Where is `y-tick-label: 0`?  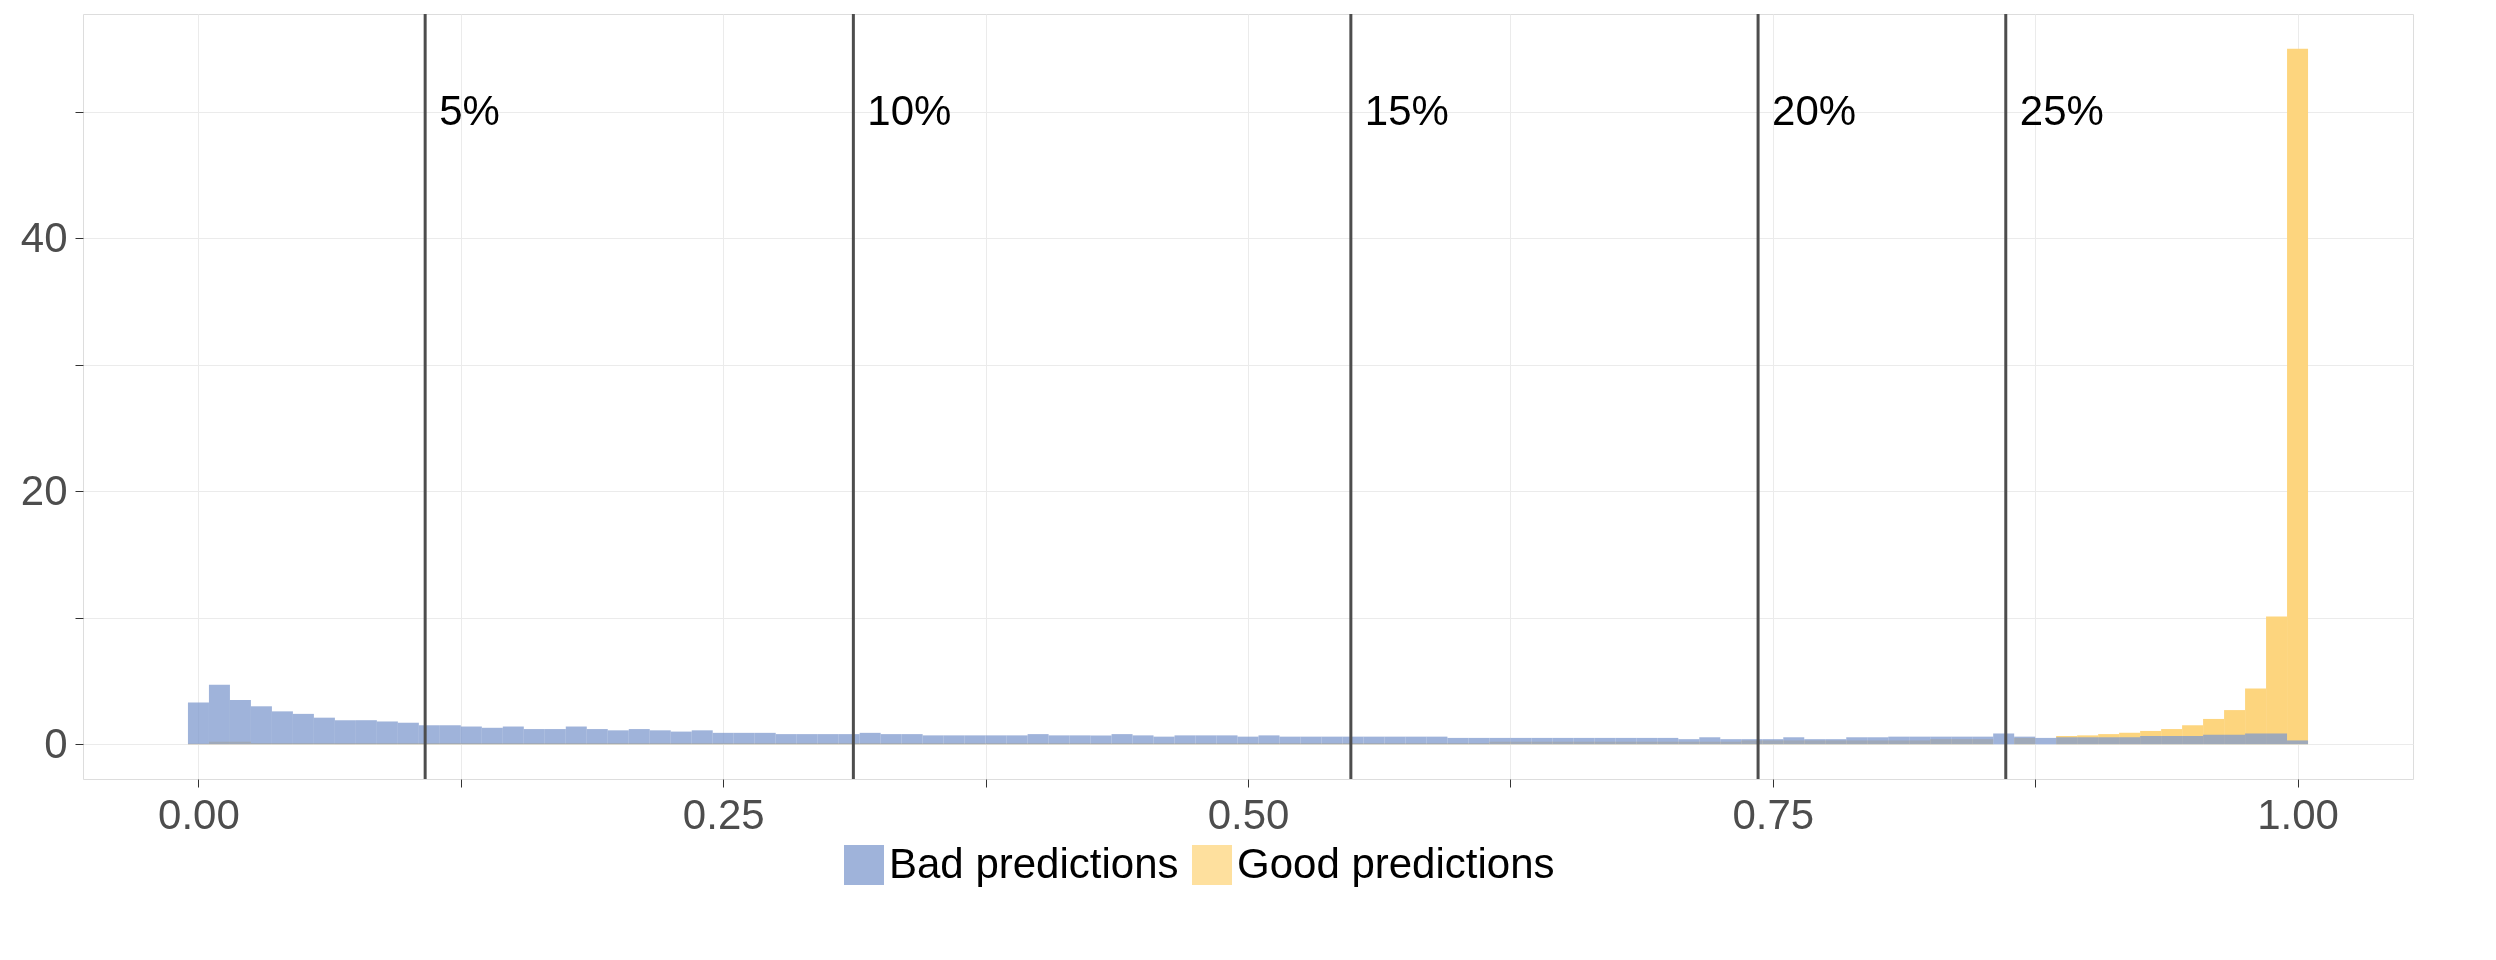
y-tick-label: 0 is located at coordinates (56, 743).